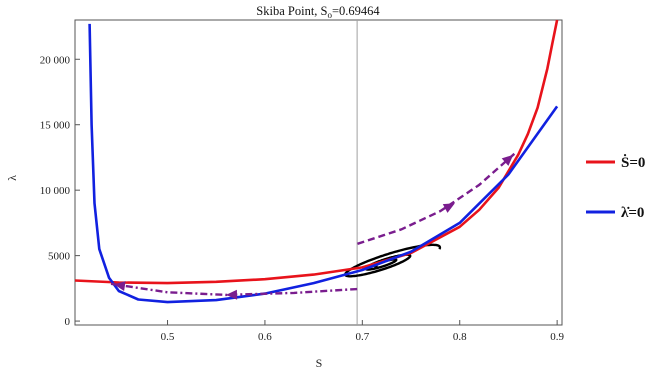 The image size is (662, 371). What do you see at coordinates (168, 337) in the screenshot?
I see `x-tick-label: 0.5` at bounding box center [168, 337].